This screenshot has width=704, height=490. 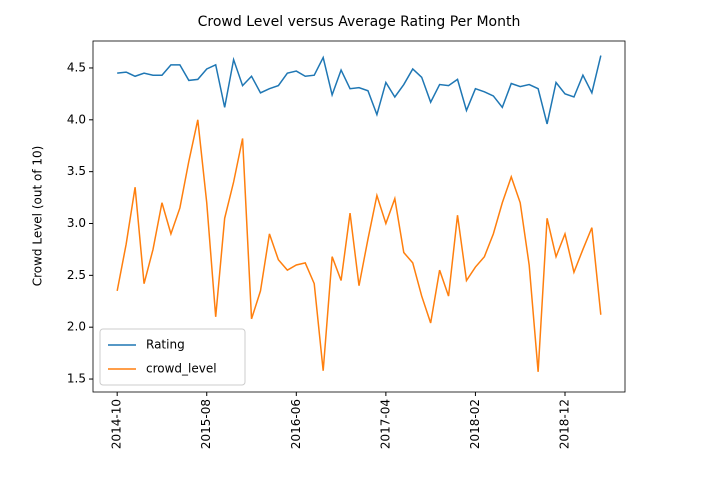 What do you see at coordinates (76, 67) in the screenshot?
I see `y-tick-label: 4.5` at bounding box center [76, 67].